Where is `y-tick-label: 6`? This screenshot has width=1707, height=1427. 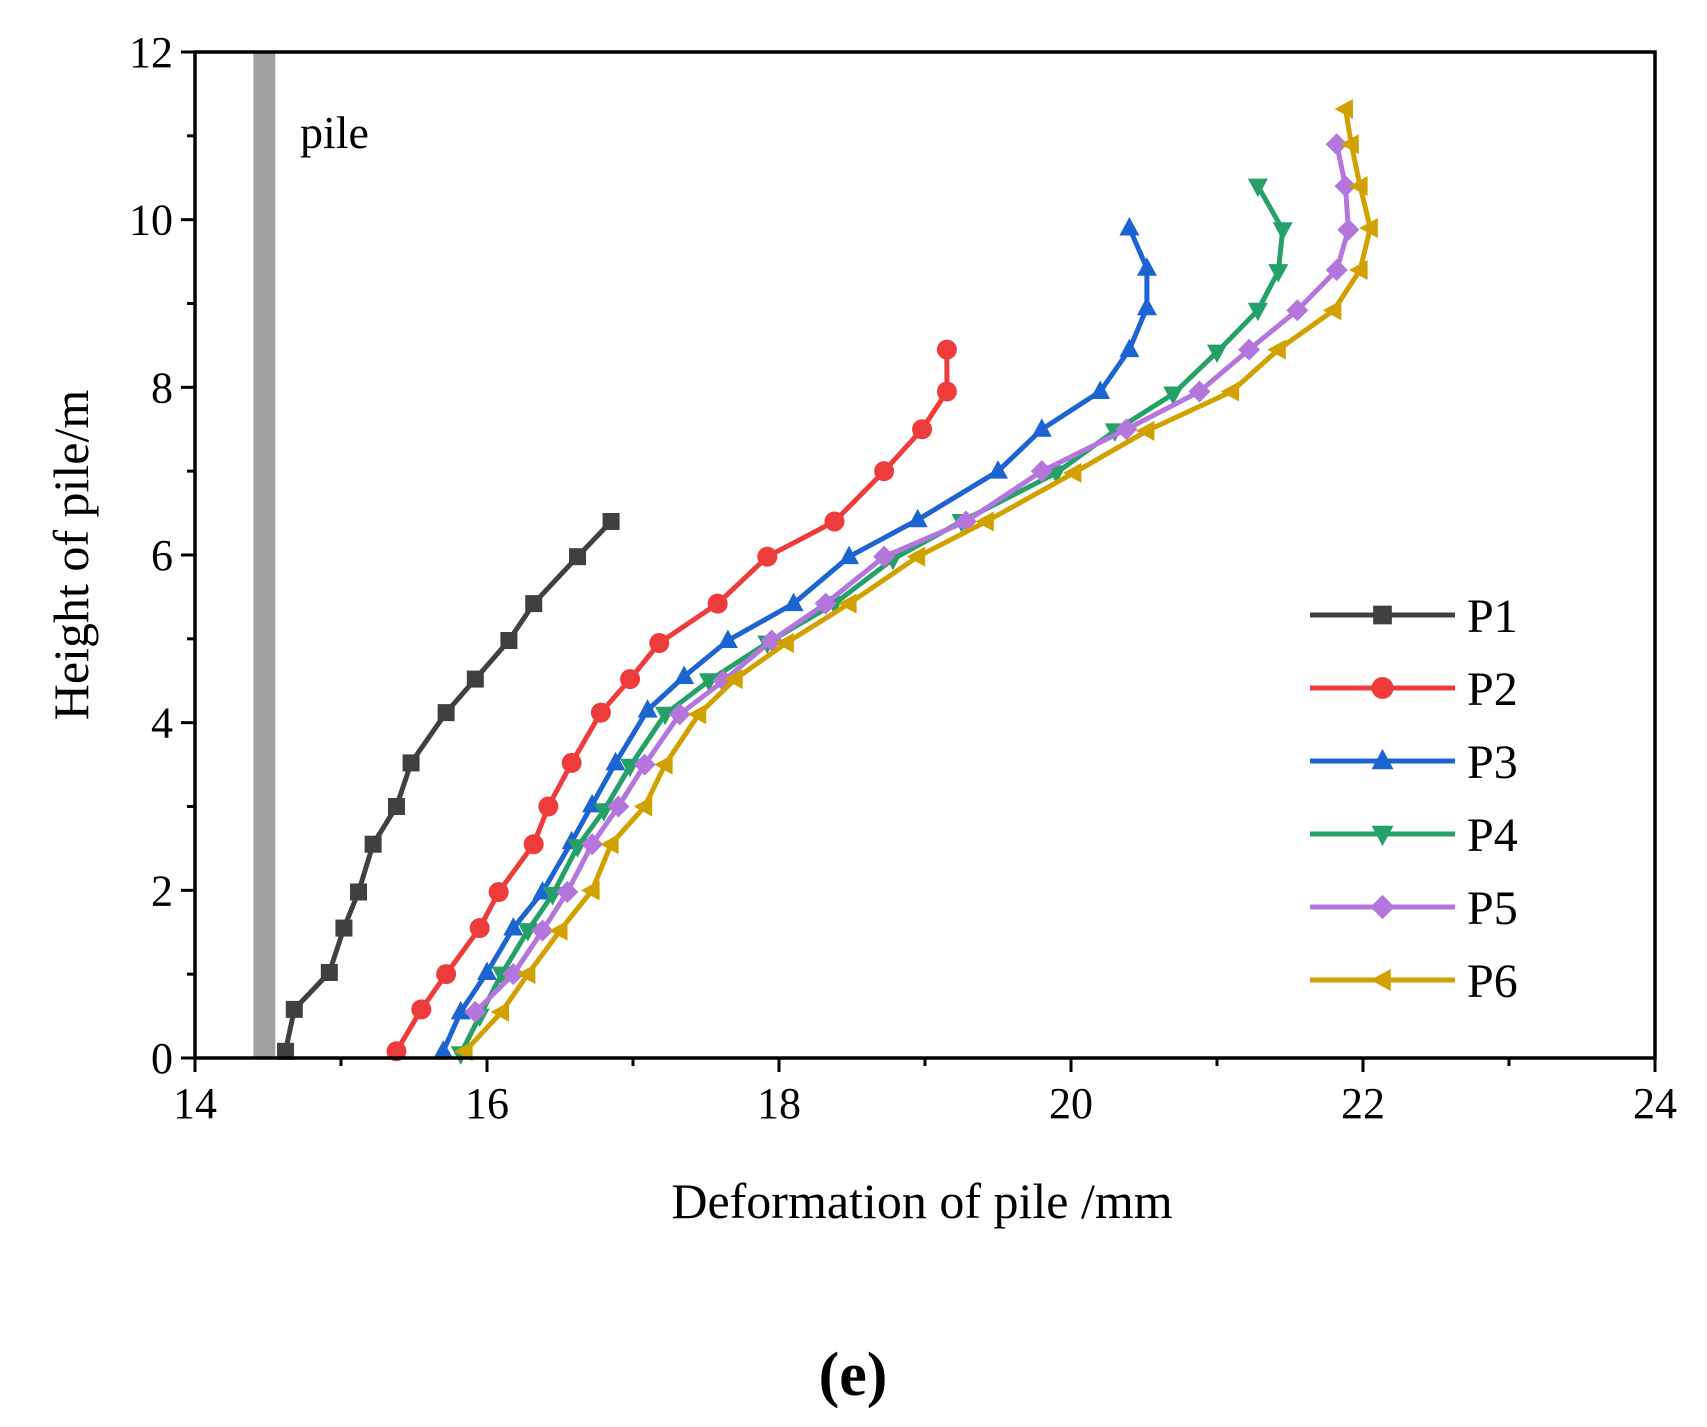 y-tick-label: 6 is located at coordinates (162, 555).